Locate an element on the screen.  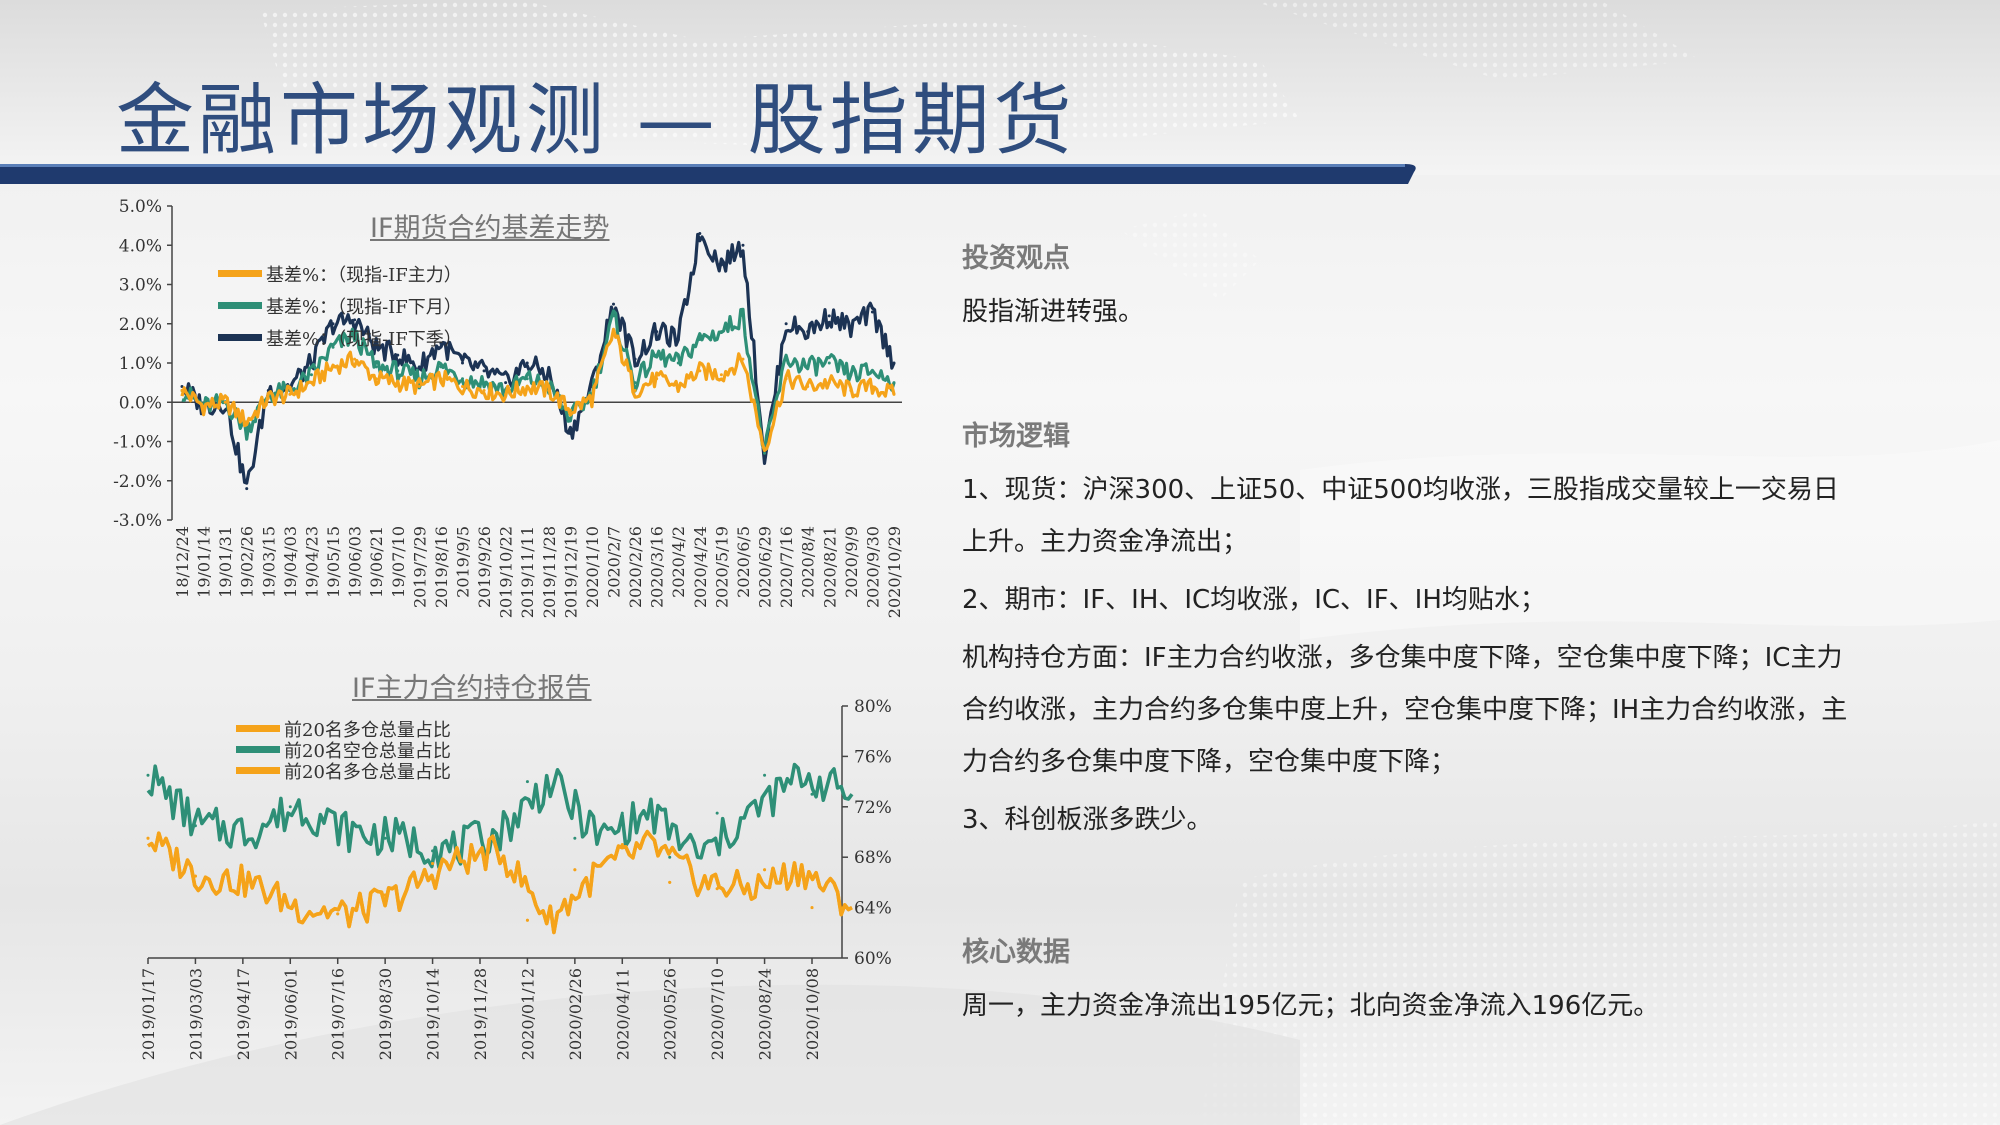
x-tick-label: 19/05/15 is located at coordinates (333, 562).